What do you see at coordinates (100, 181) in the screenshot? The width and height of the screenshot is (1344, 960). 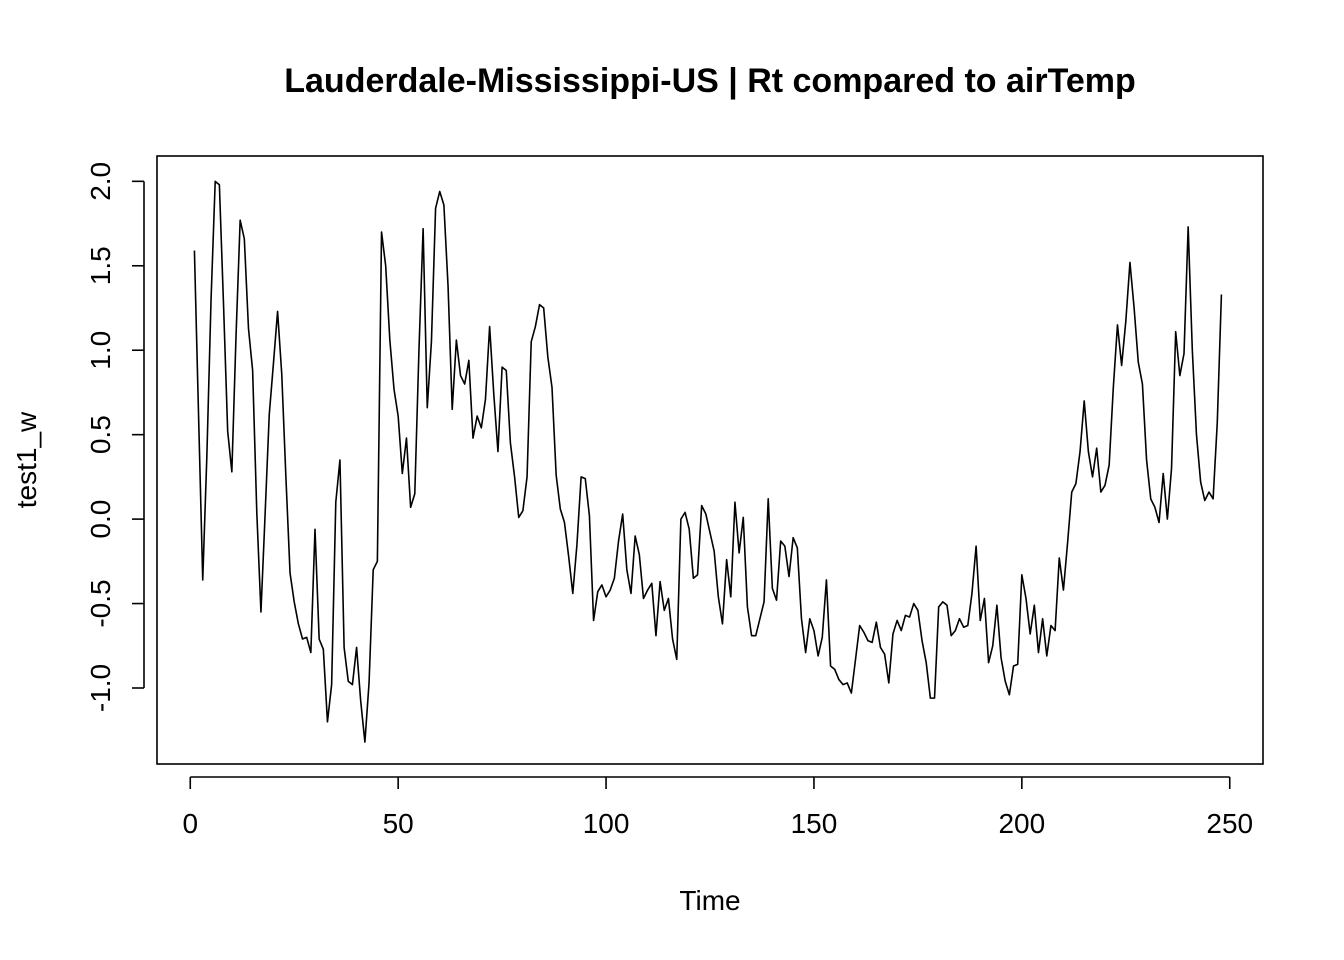 I see `y-tick-label: 2.0` at bounding box center [100, 181].